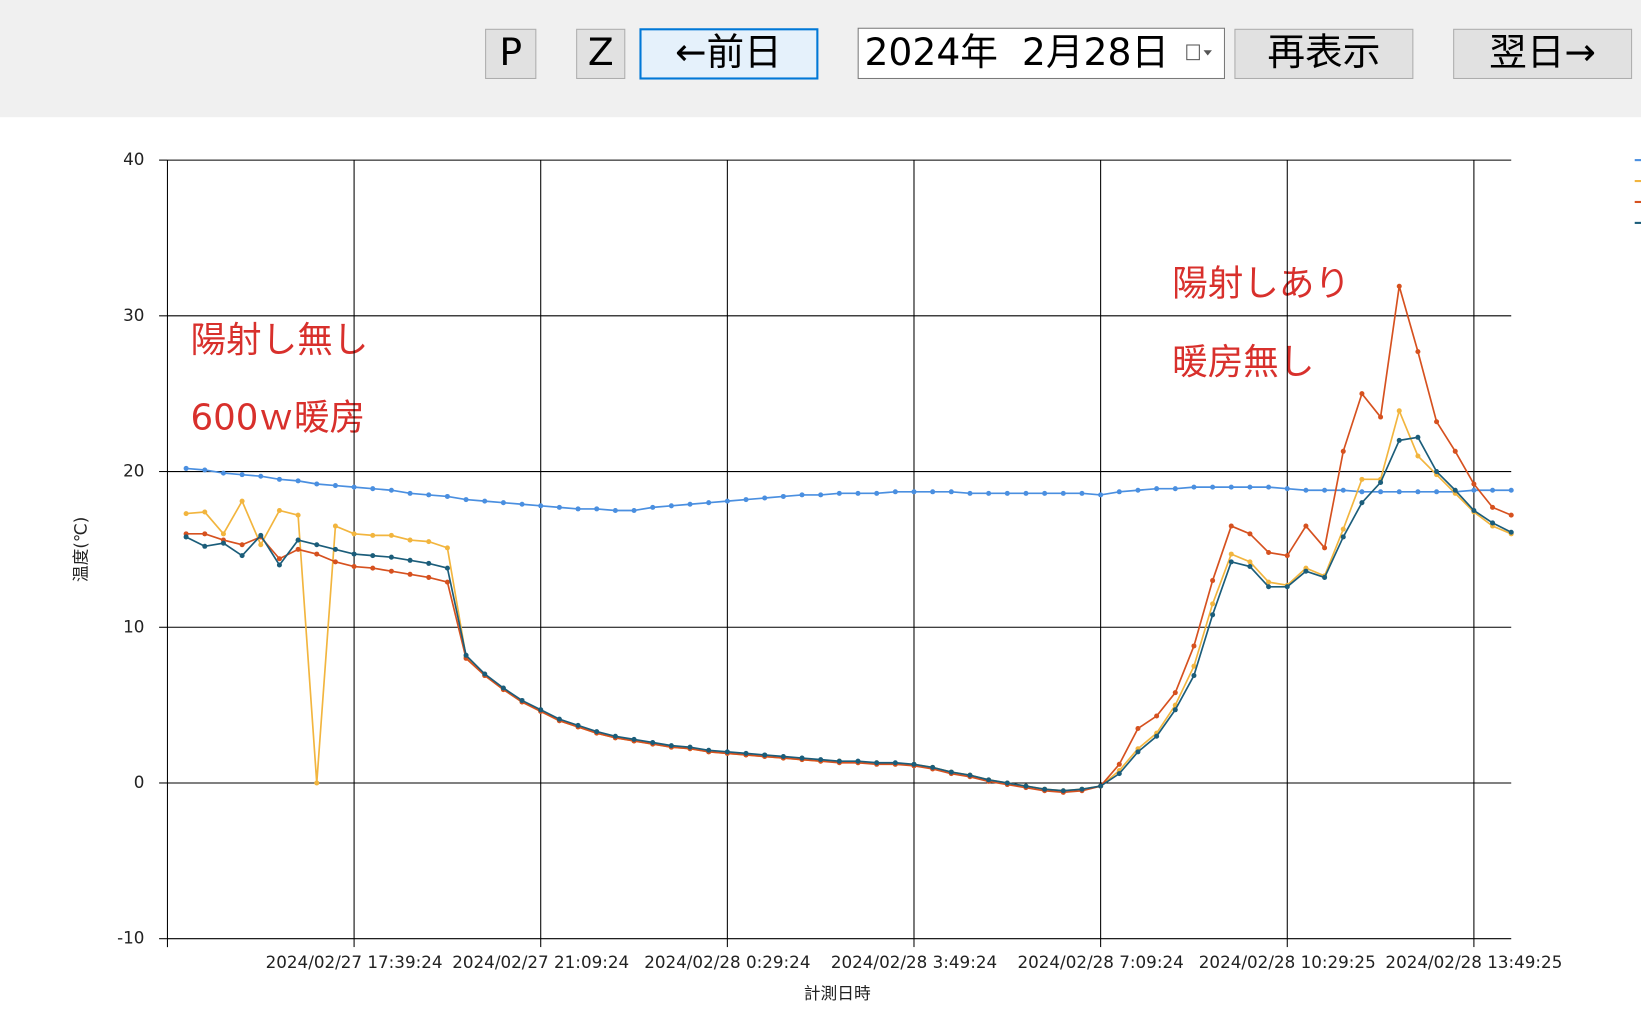  Describe the element at coordinates (81, 549) in the screenshot. I see `y-axis-title: 温度(℃)` at that location.